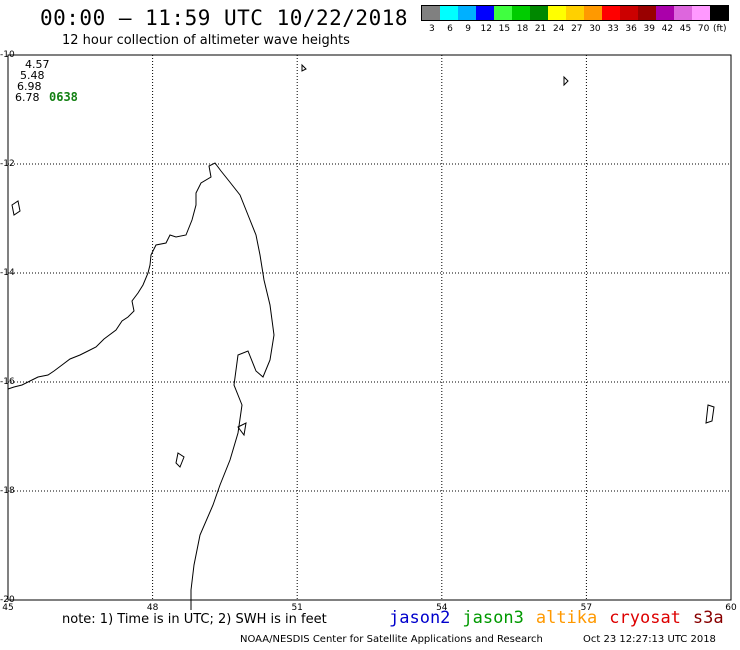 This screenshot has height=650, width=740. Describe the element at coordinates (595, 29) in the screenshot. I see `legend-label: 30` at that location.